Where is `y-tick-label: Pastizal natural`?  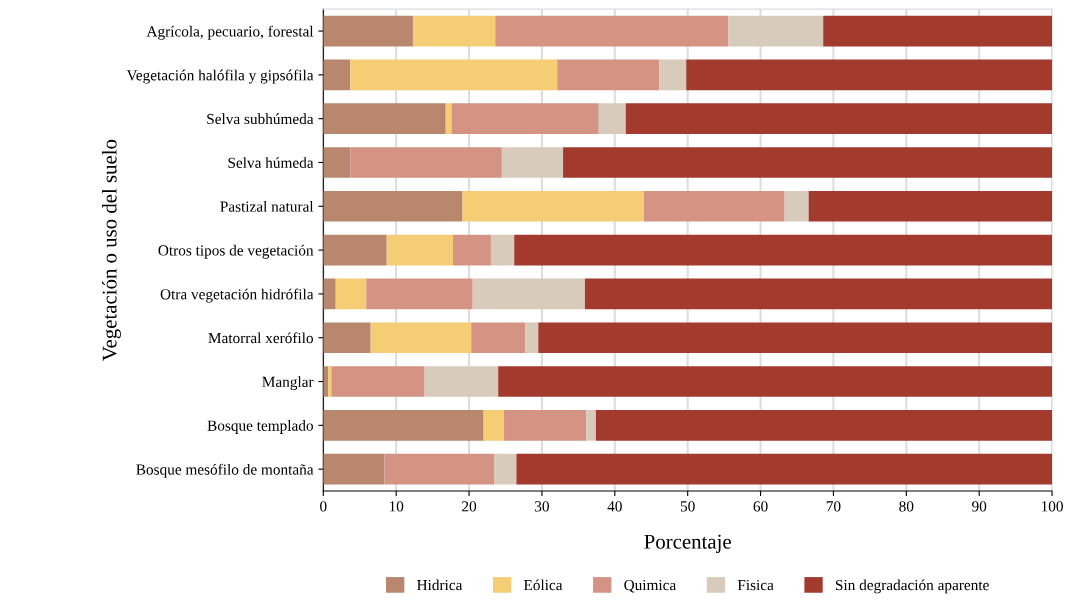
y-tick-label: Pastizal natural is located at coordinates (267, 206).